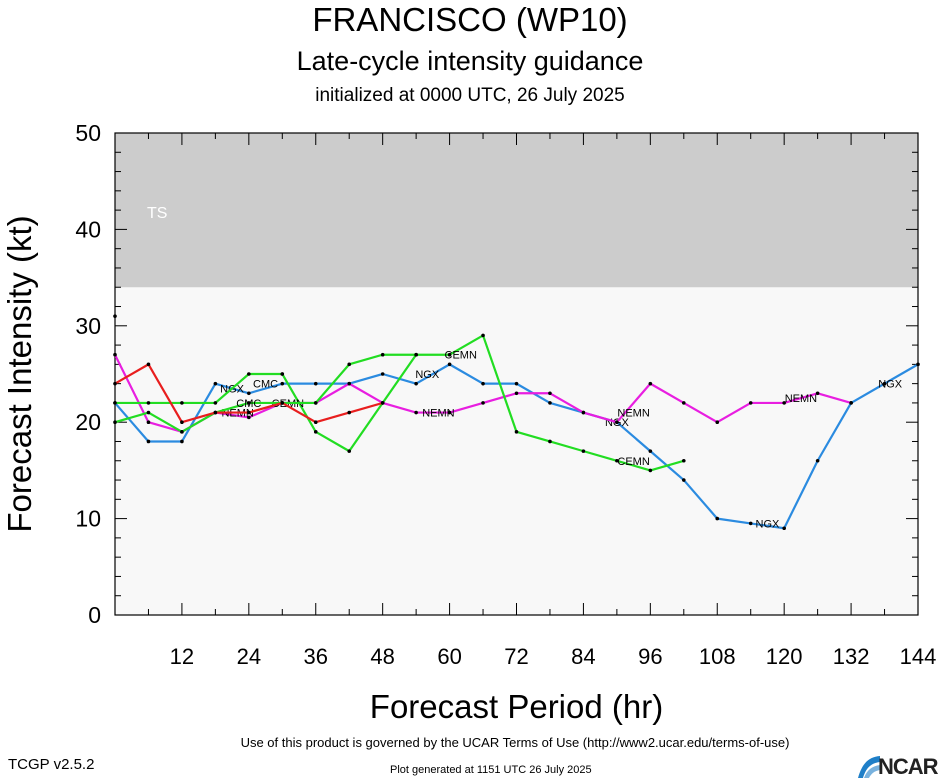 This screenshot has width=940, height=783. I want to click on x-tick-label: 84, so click(583, 656).